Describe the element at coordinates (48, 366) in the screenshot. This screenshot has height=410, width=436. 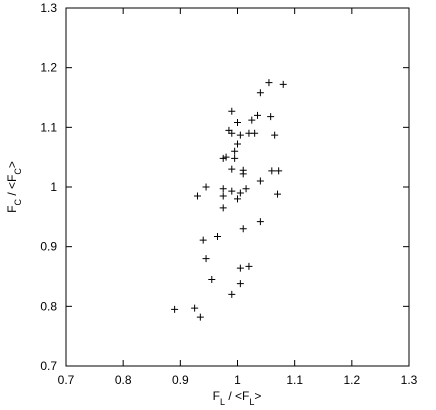
I see `y-tick-label: 0.7` at that location.